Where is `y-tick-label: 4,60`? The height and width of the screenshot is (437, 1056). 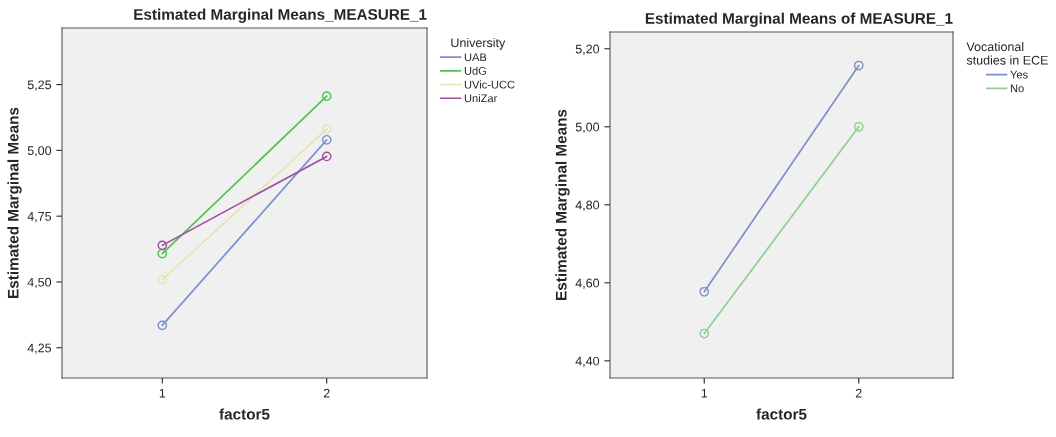 y-tick-label: 4,60 is located at coordinates (587, 283).